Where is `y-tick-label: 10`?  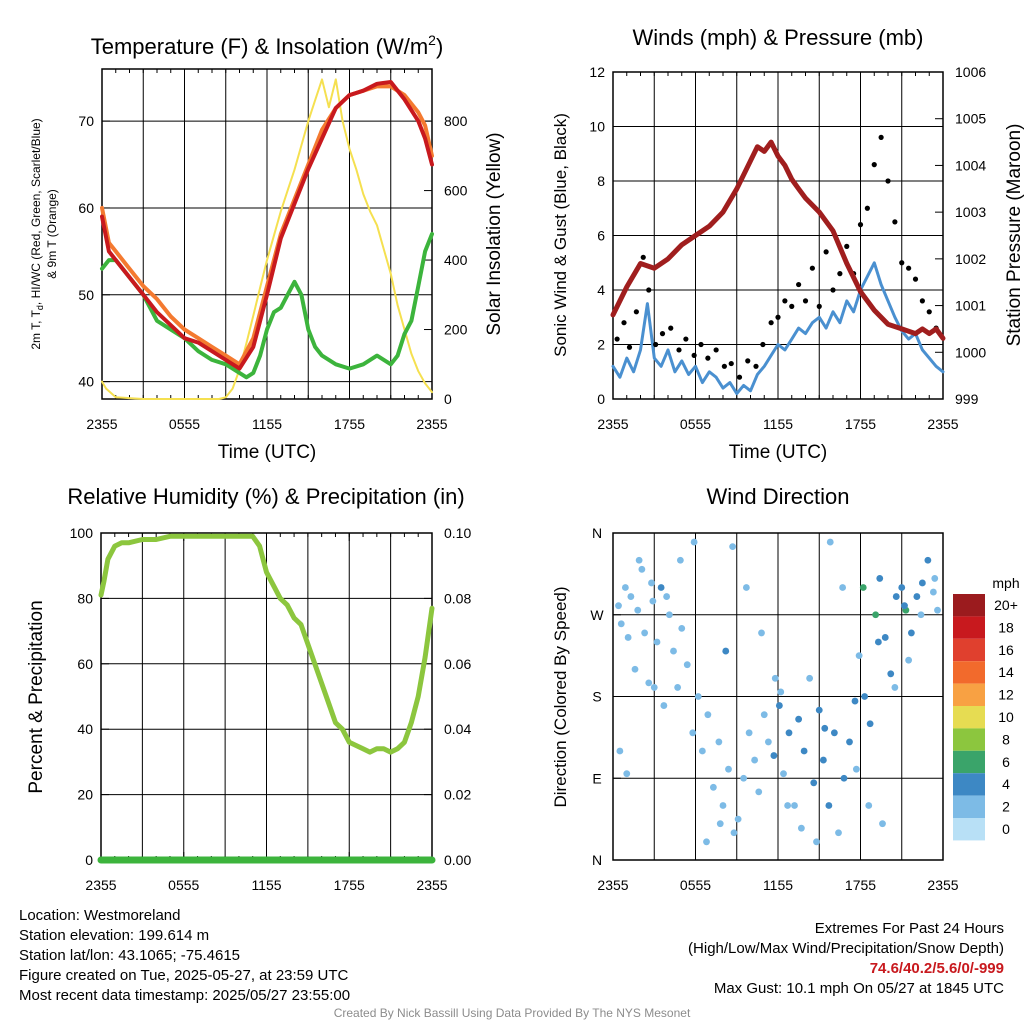 y-tick-label: 10 is located at coordinates (597, 127).